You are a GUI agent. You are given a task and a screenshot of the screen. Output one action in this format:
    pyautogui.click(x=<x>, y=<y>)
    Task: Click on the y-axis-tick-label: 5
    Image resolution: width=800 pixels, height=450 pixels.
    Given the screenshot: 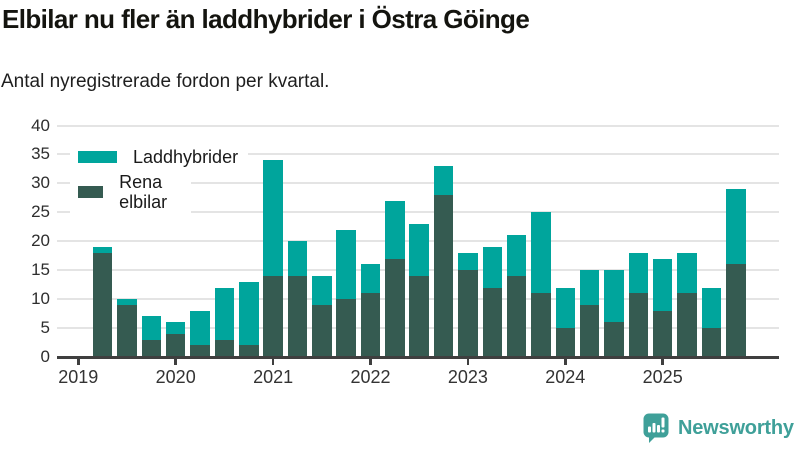 What is the action you would take?
    pyautogui.click(x=45, y=328)
    